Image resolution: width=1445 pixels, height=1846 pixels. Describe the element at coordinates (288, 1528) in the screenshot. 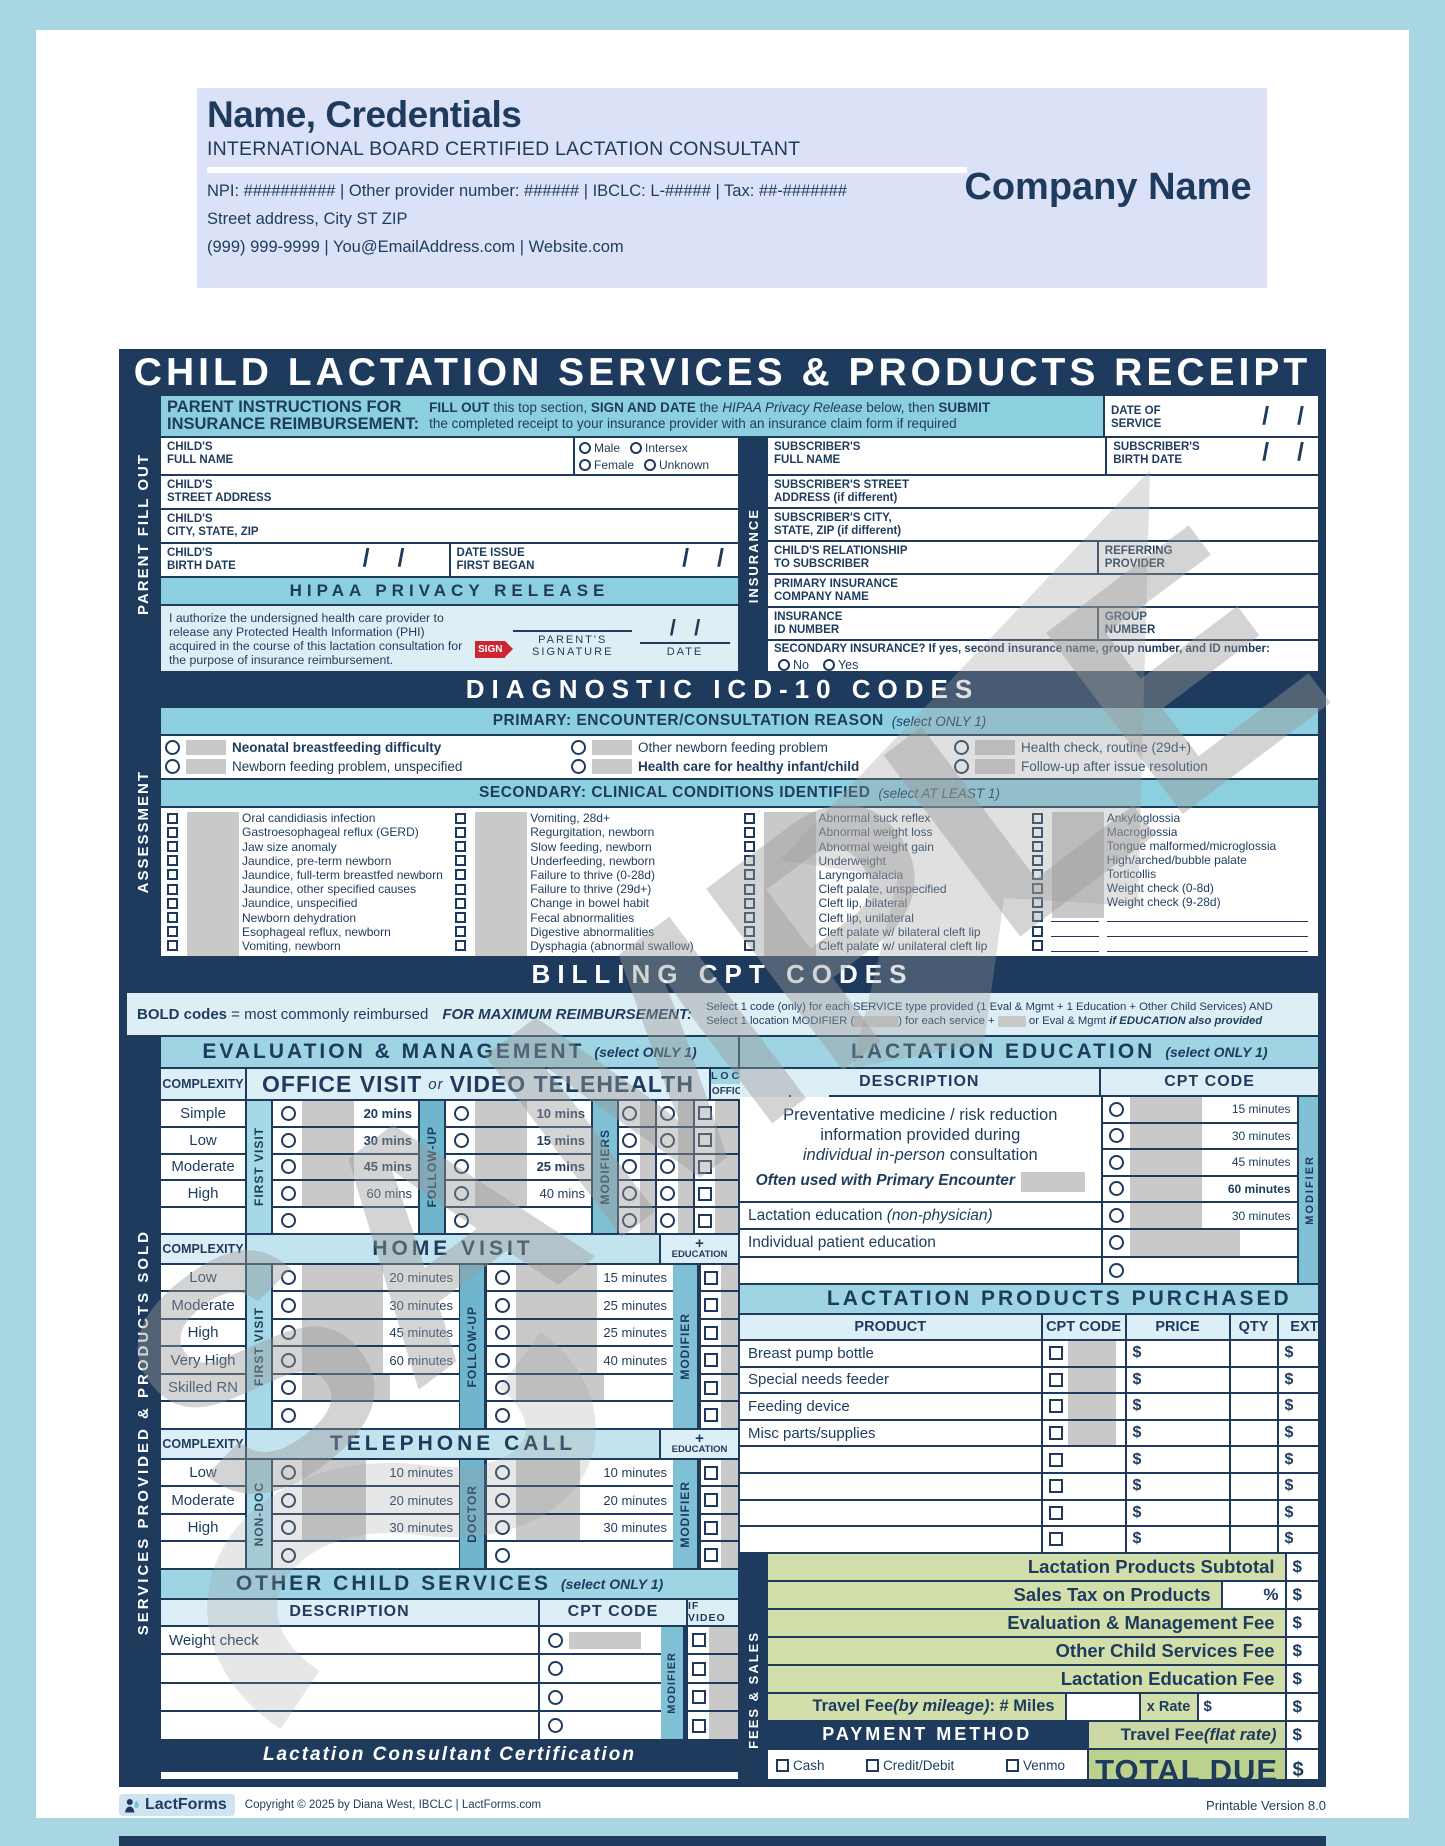

I see `non-doc-radio` at that location.